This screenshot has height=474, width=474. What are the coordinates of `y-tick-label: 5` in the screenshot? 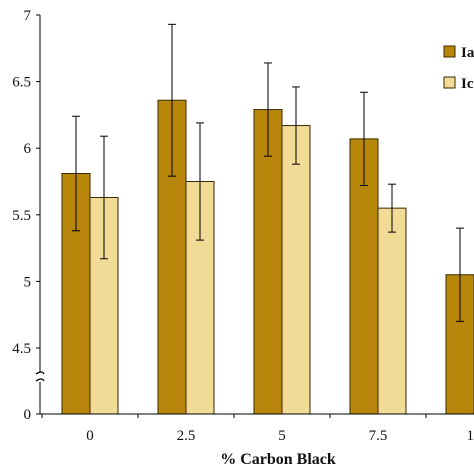 It's located at (28, 282).